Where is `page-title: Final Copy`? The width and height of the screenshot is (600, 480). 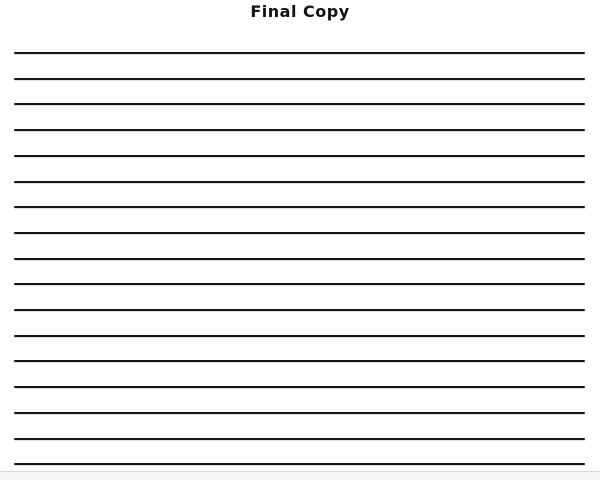
page-title: Final Copy is located at coordinates (300, 11).